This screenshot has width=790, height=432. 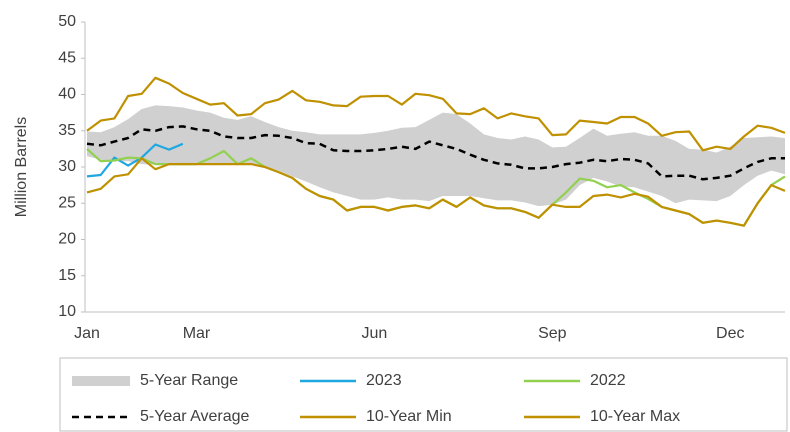 I want to click on y-tick-label: 20, so click(x=67, y=239).